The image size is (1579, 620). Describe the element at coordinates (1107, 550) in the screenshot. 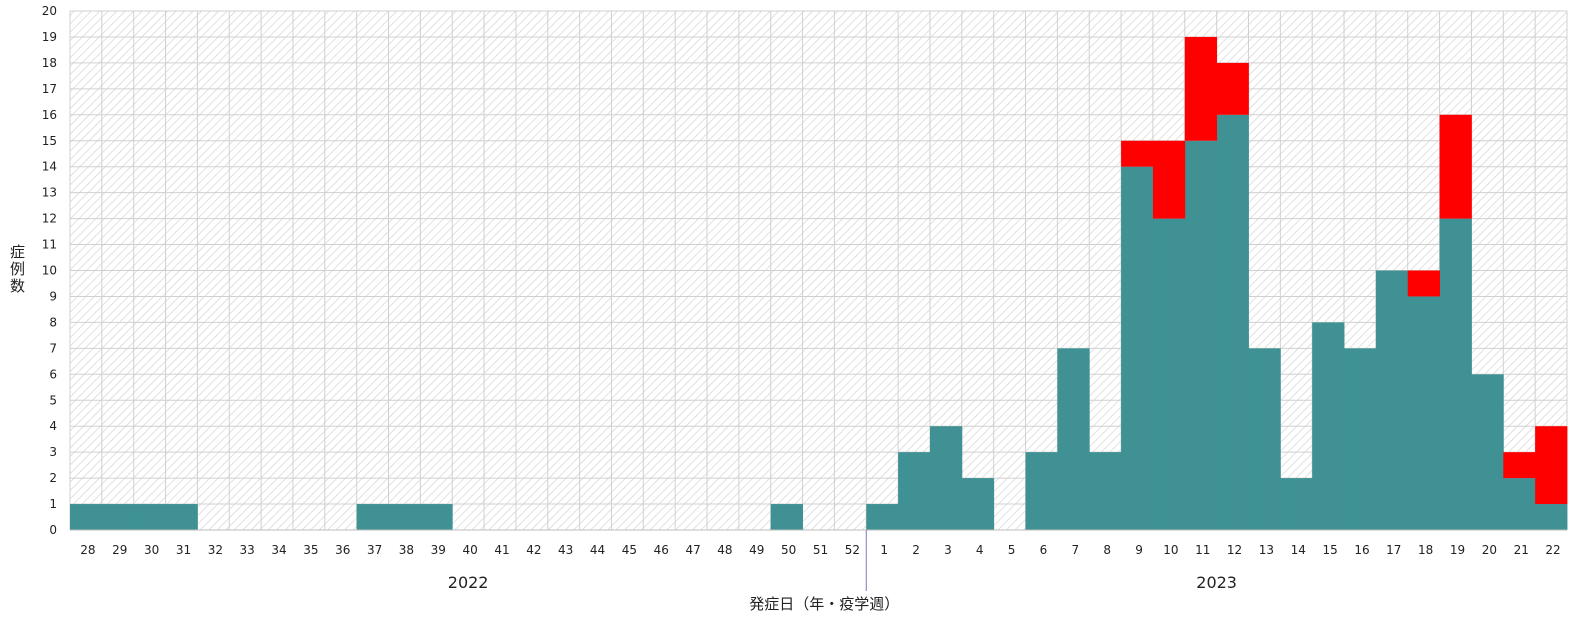

I see `x-tick-label: 8` at that location.